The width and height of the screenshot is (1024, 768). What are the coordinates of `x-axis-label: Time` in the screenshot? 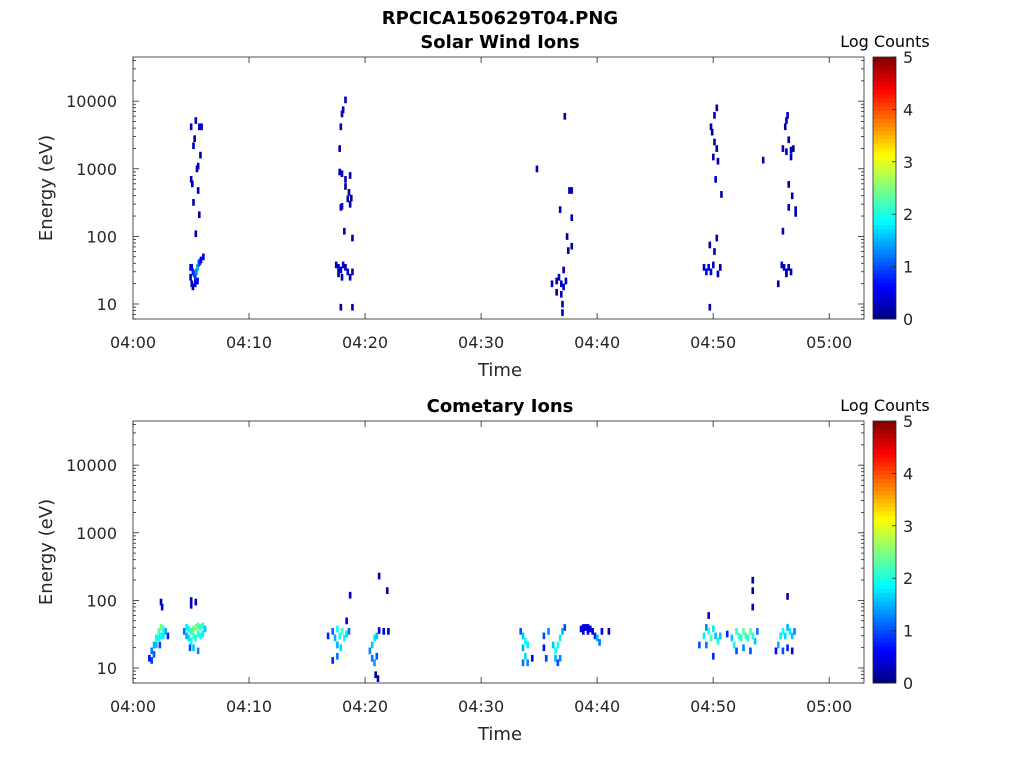 It's located at (499, 370).